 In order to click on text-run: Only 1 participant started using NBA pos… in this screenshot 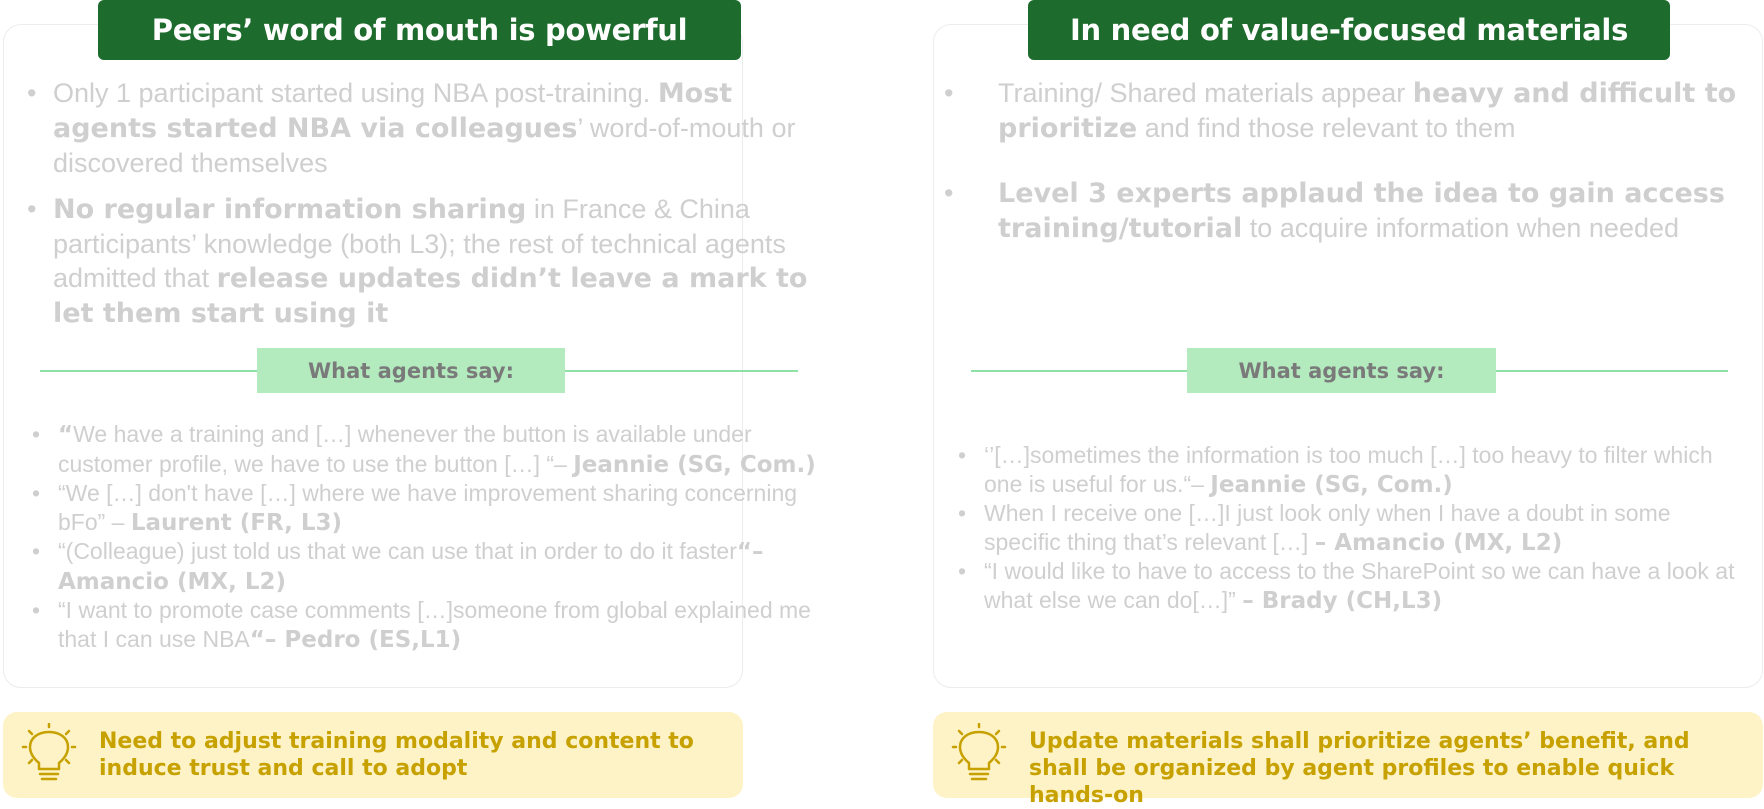, I will do `click(355, 93)`.